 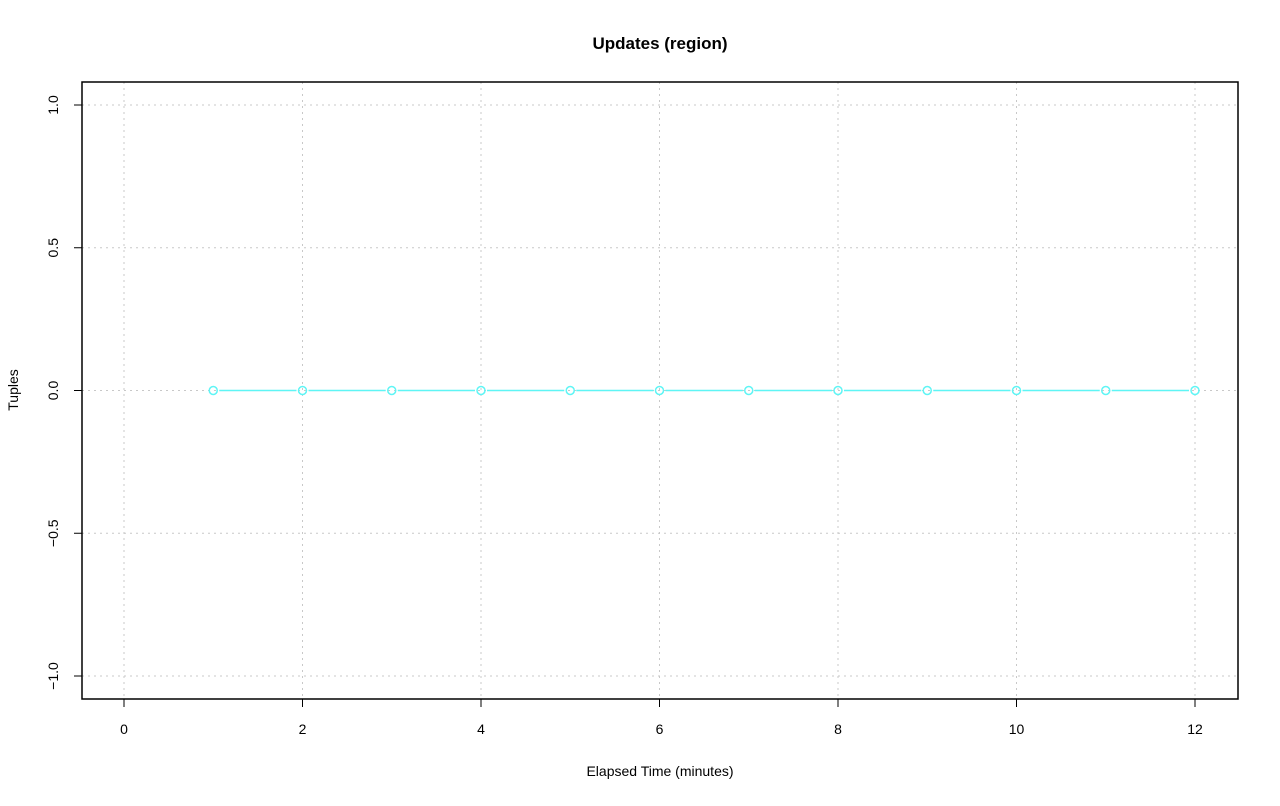 What do you see at coordinates (704, 390) in the screenshot?
I see `series` at bounding box center [704, 390].